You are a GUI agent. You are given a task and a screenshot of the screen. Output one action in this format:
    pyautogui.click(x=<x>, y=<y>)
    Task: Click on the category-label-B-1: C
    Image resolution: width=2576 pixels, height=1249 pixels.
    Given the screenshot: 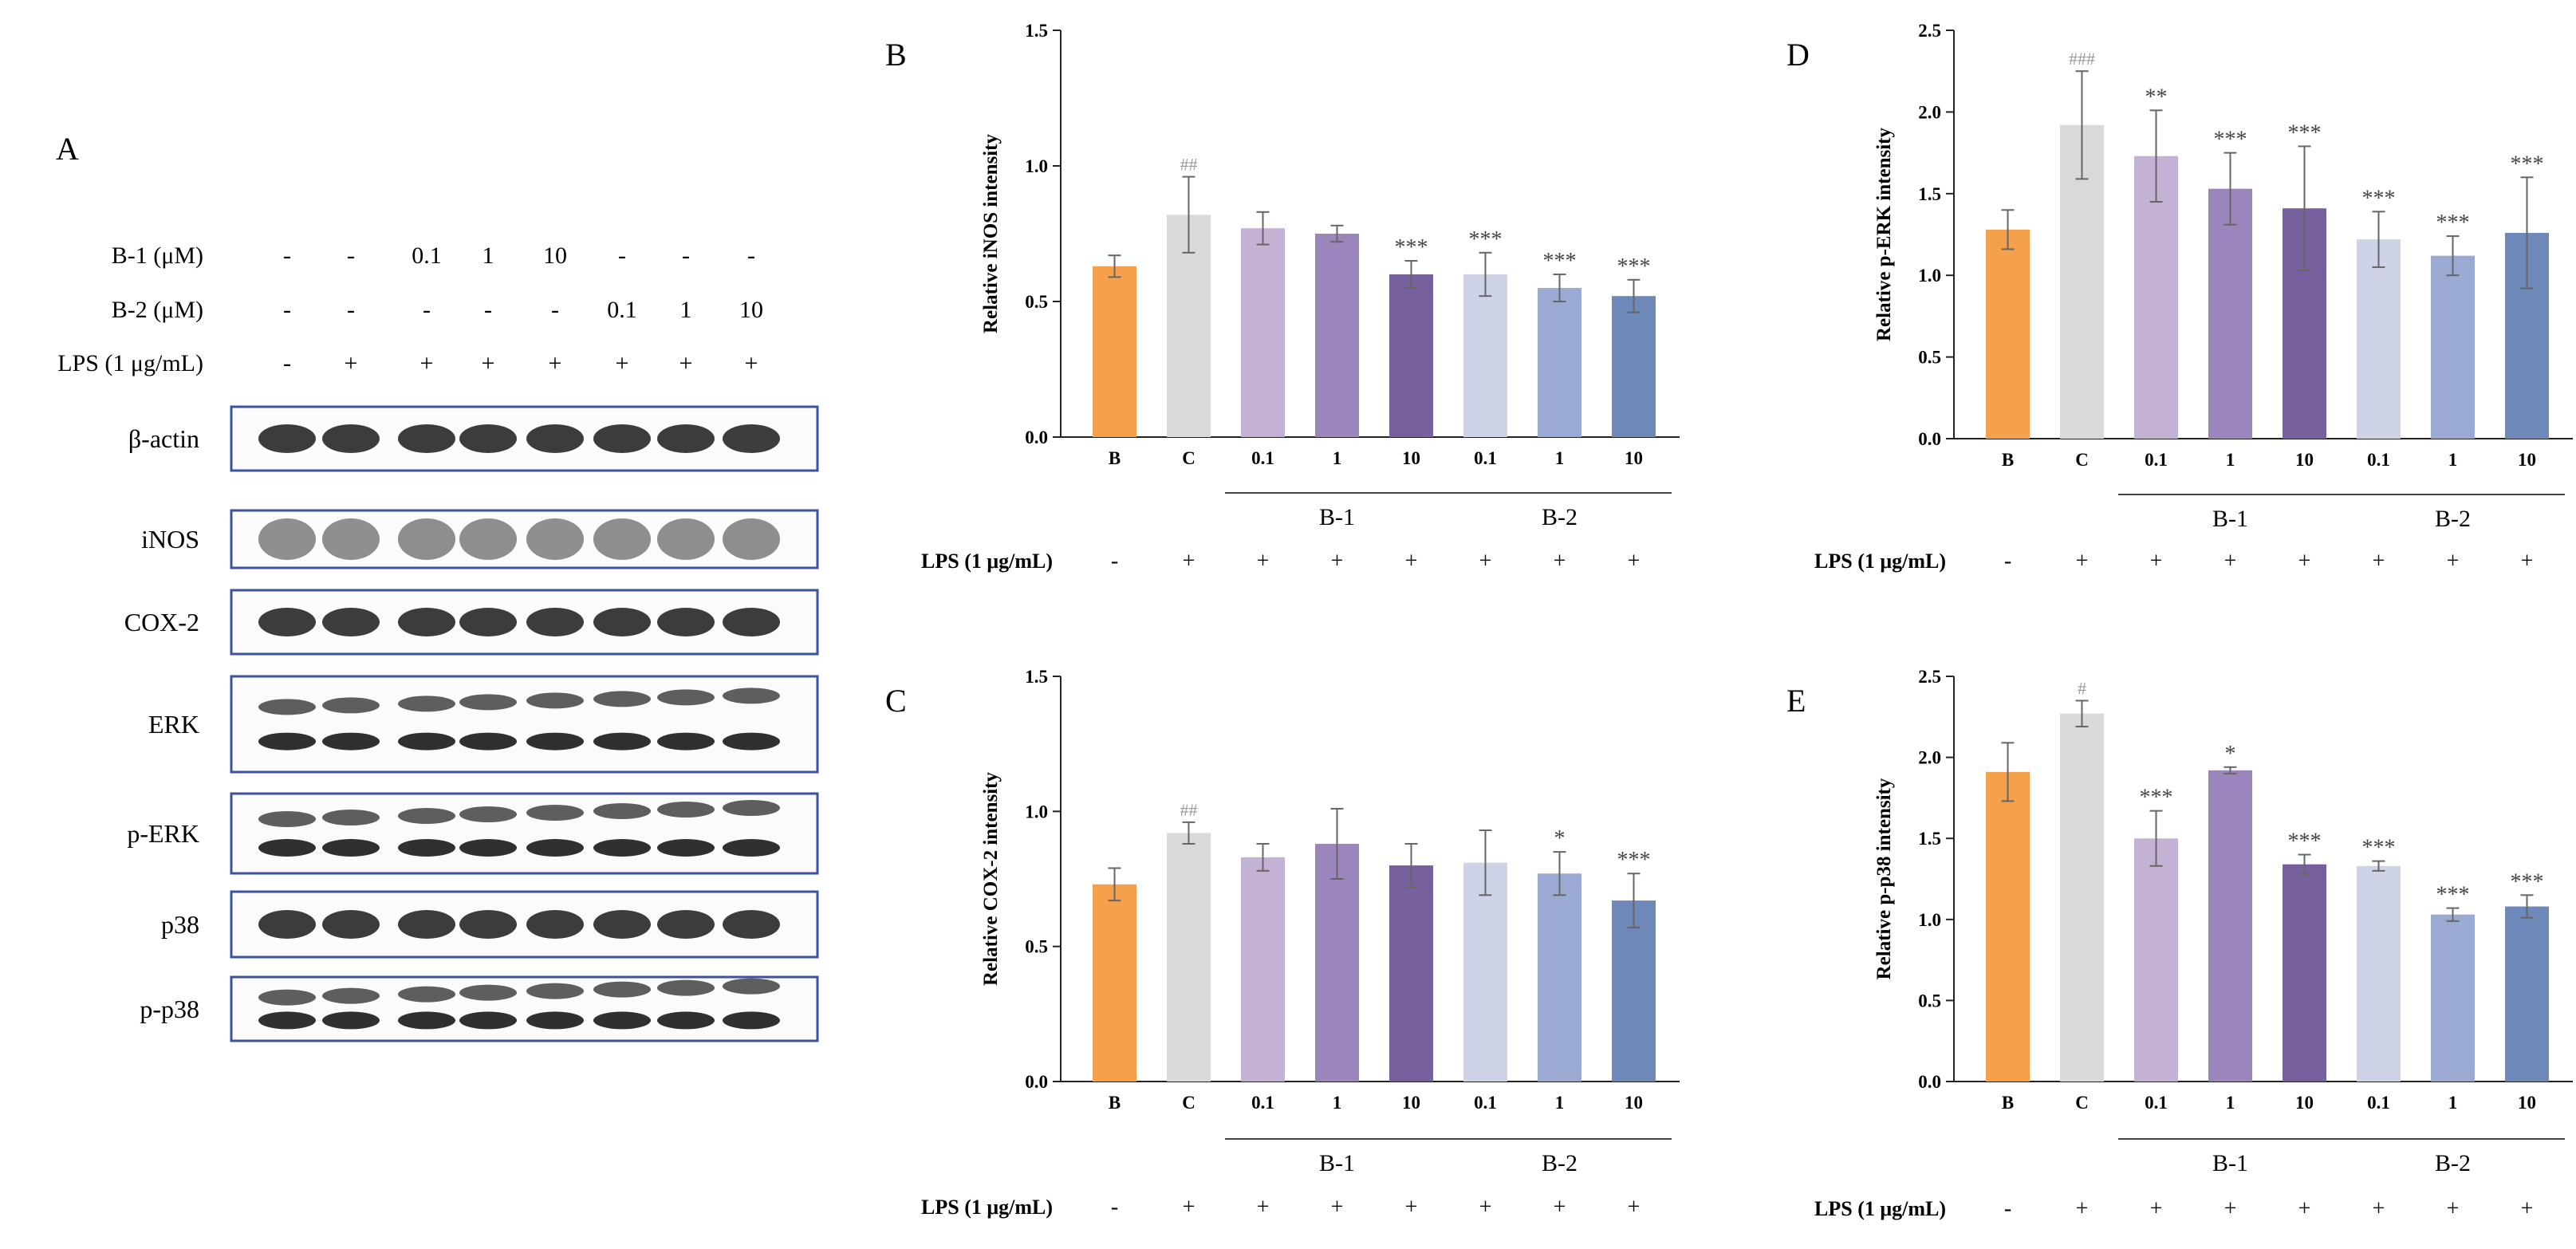 What is the action you would take?
    pyautogui.click(x=1188, y=458)
    